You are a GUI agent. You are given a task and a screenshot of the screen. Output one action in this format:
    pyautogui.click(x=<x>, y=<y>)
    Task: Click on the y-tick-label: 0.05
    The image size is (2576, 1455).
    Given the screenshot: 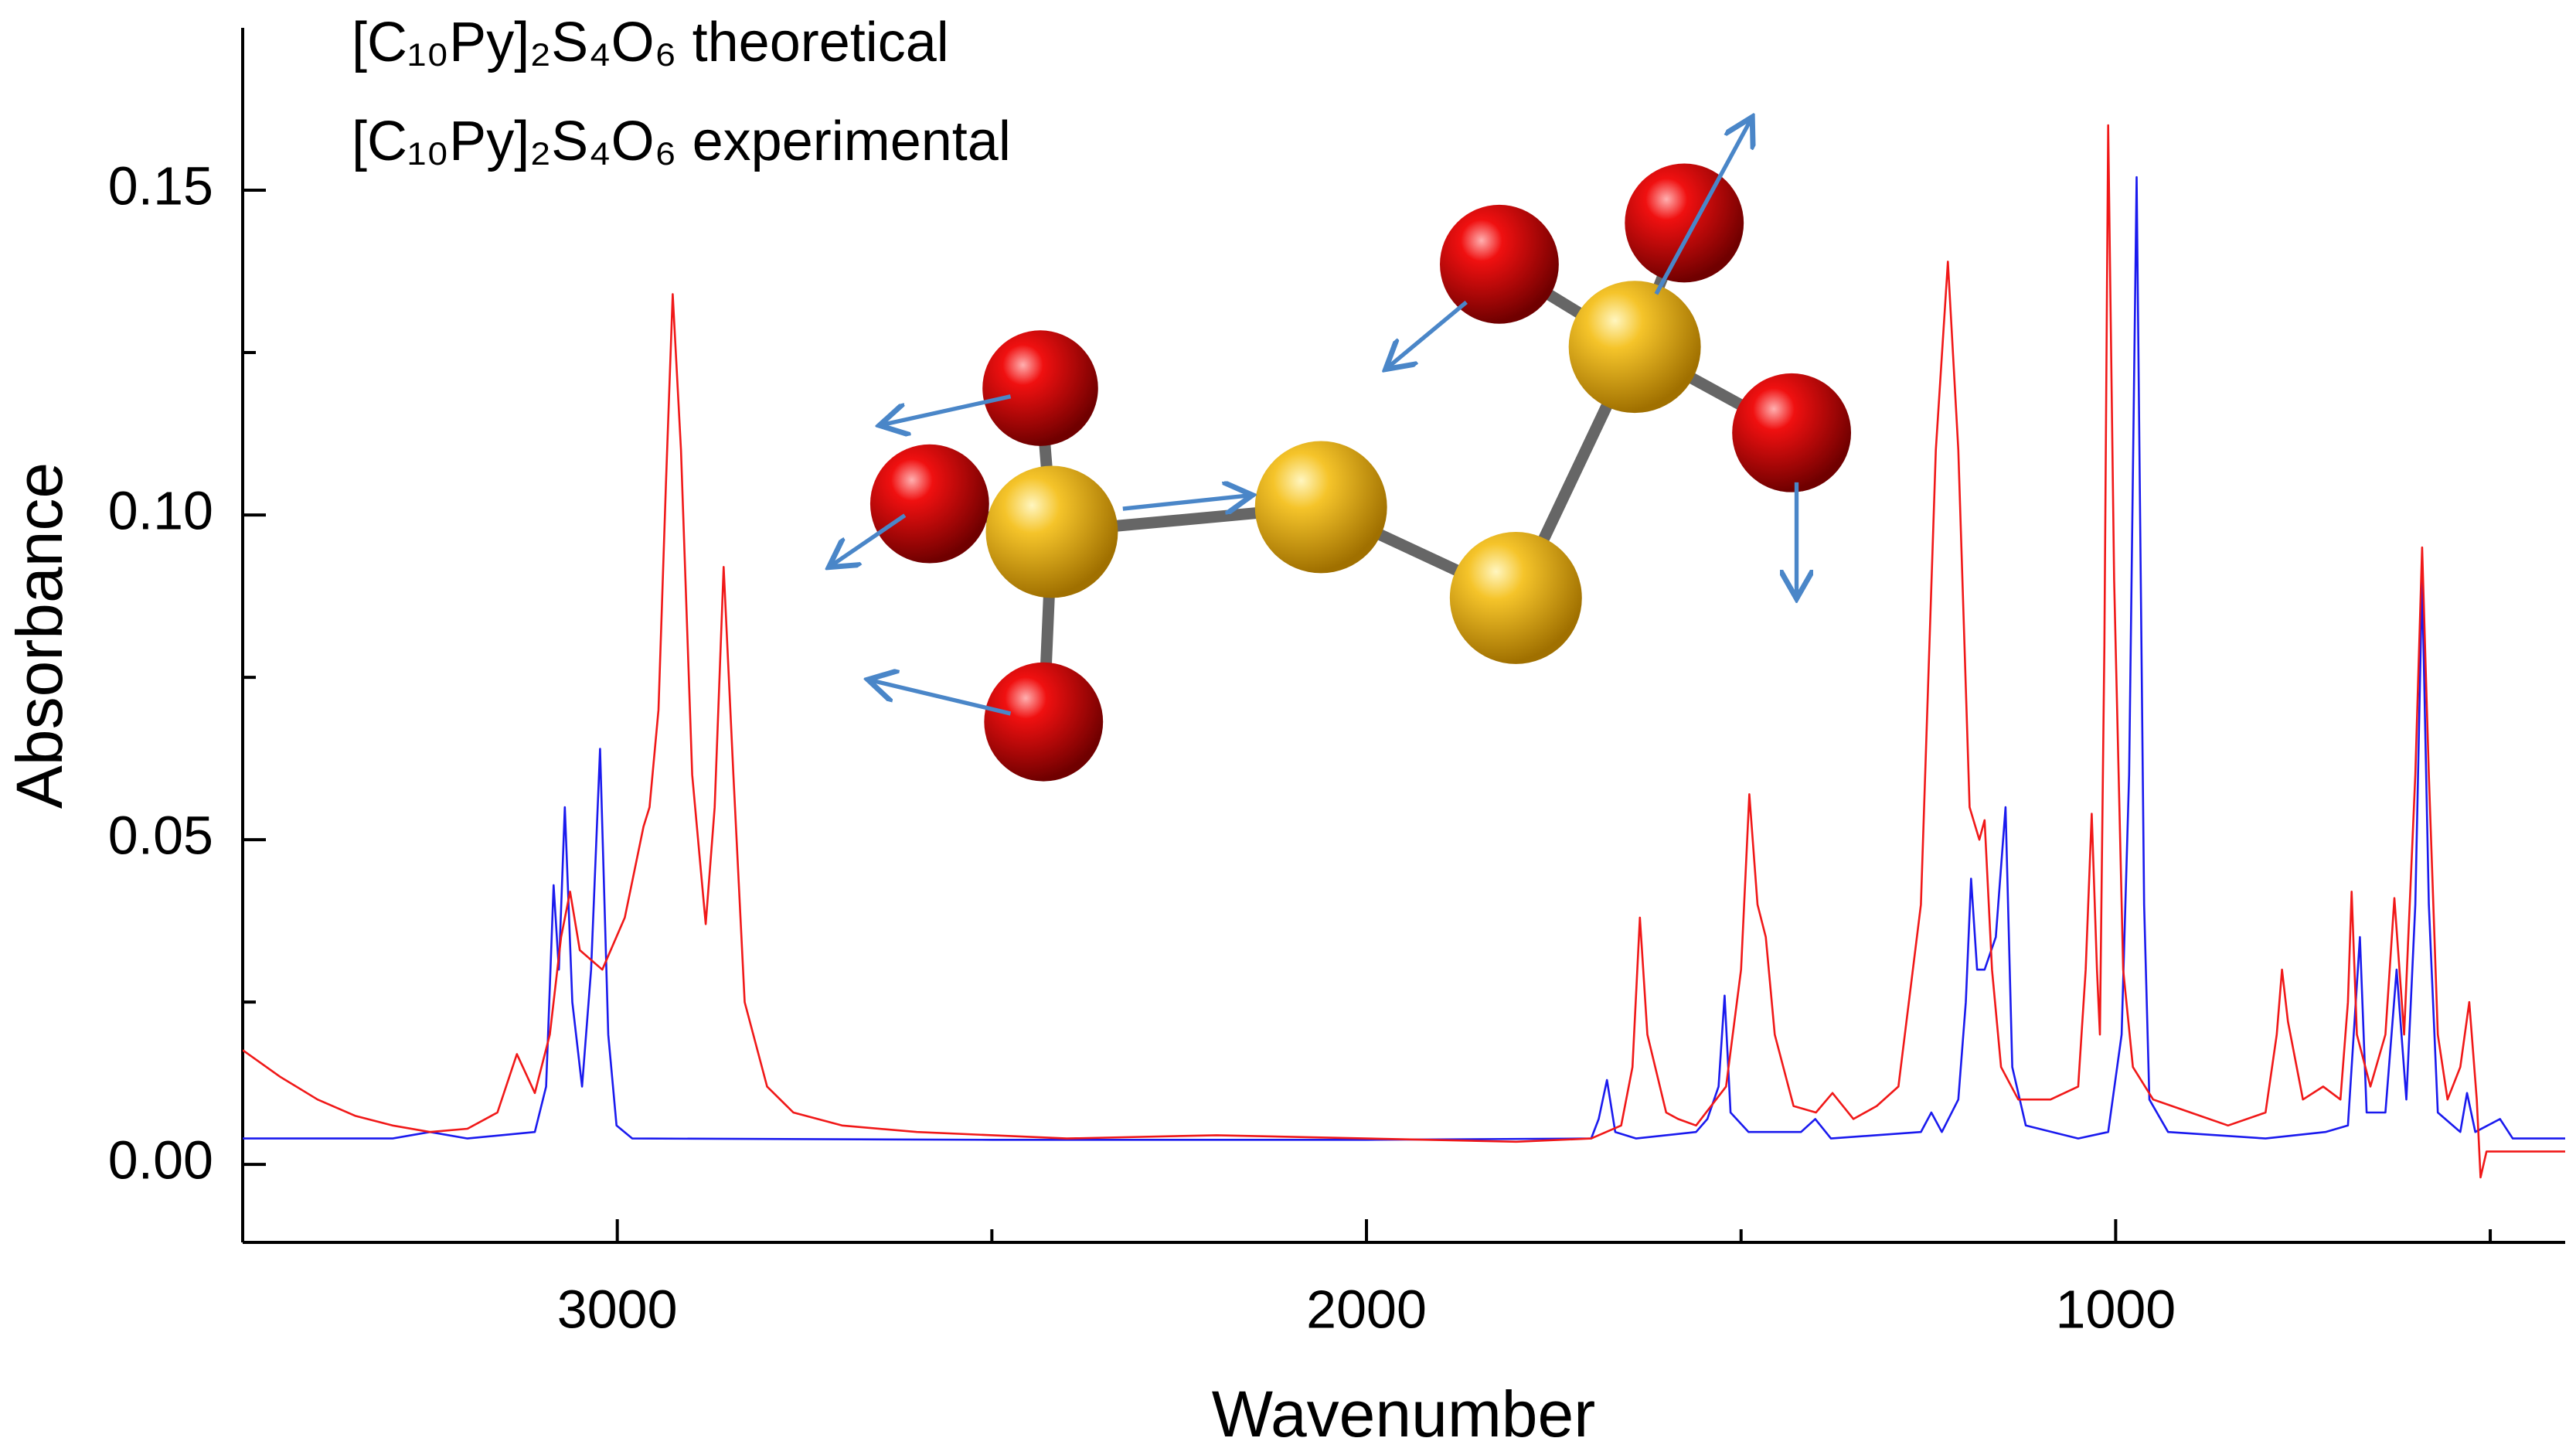 What is the action you would take?
    pyautogui.click(x=160, y=836)
    